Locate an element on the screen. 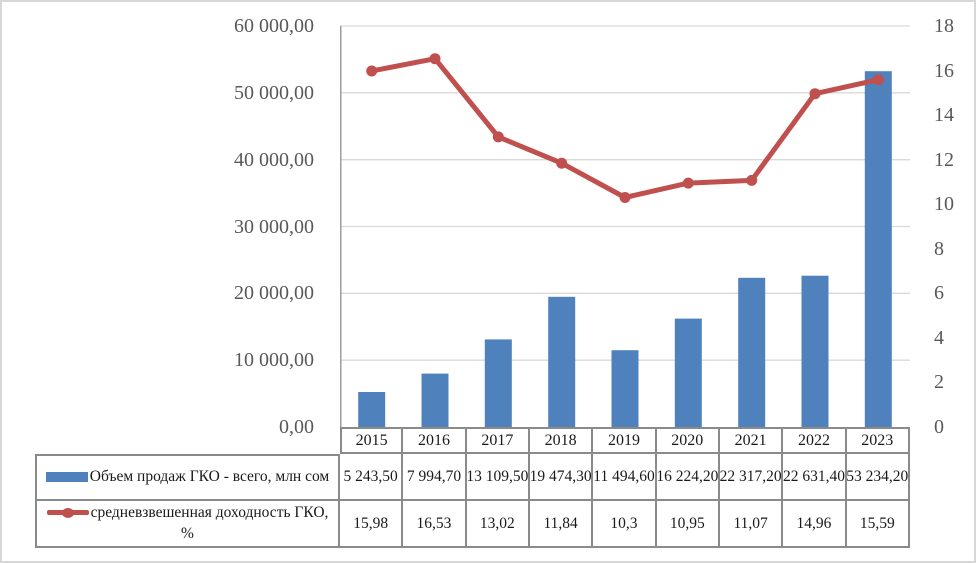  line-series-swatch is located at coordinates (67, 513).